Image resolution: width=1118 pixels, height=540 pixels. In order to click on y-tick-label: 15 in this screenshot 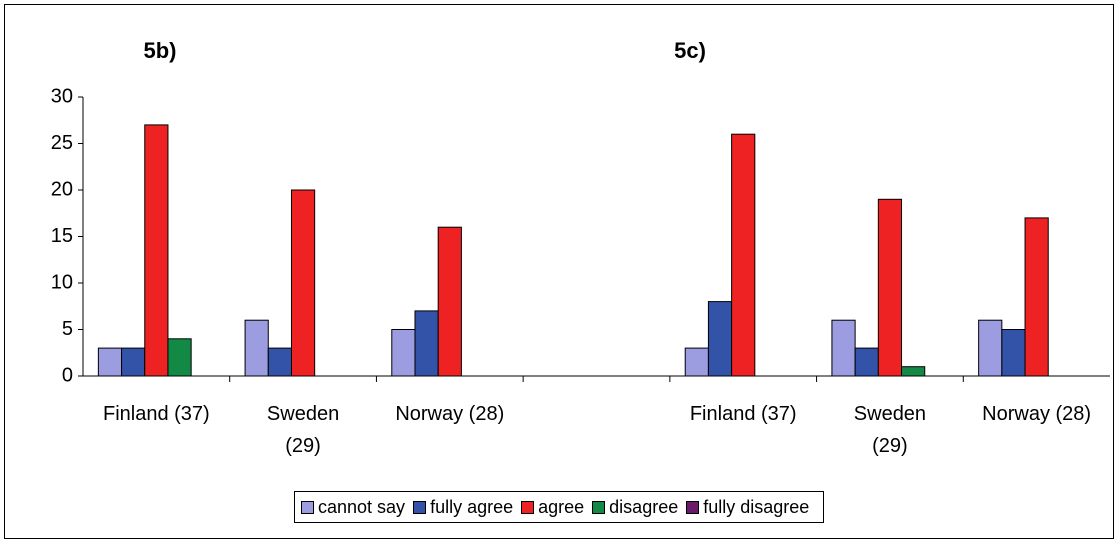, I will do `click(62, 236)`.